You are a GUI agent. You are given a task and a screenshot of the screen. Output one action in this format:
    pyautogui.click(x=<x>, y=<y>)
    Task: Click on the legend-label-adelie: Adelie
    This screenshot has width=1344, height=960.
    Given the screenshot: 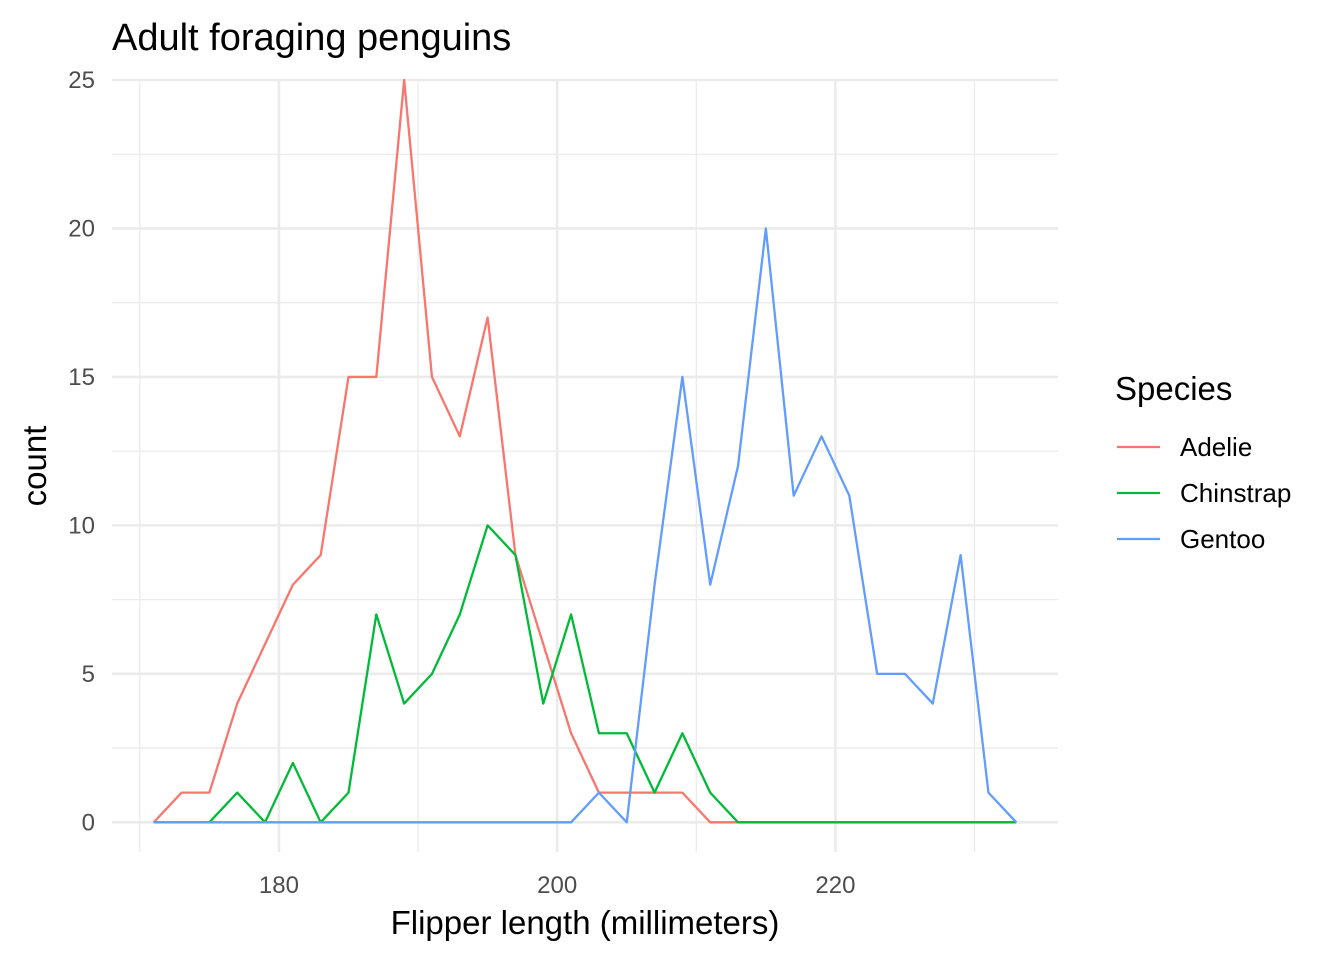 What is the action you would take?
    pyautogui.click(x=1216, y=447)
    